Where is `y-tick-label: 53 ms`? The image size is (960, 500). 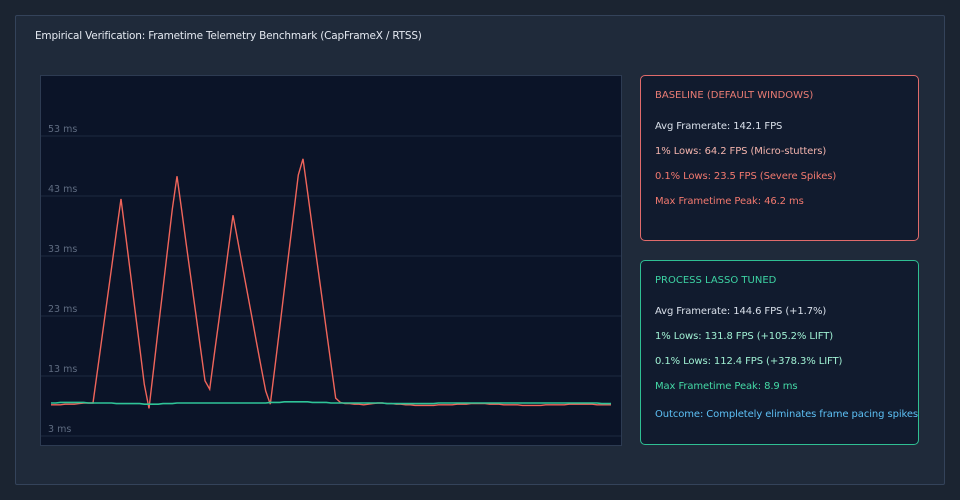
y-tick-label: 53 ms is located at coordinates (62, 129).